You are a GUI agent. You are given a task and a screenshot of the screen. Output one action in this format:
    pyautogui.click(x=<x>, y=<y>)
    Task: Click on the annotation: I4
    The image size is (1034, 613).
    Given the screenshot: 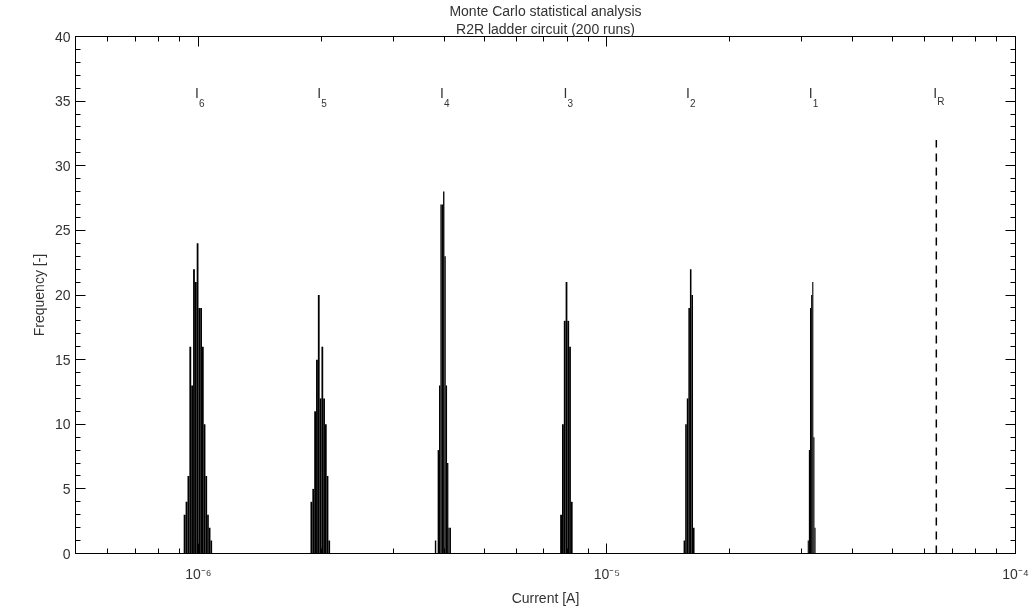 What is the action you would take?
    pyautogui.click(x=444, y=97)
    